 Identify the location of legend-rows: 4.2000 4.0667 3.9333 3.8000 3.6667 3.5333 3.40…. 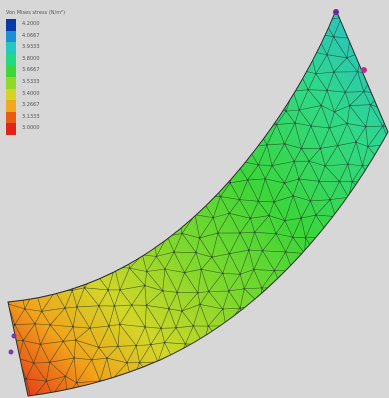
(61, 77).